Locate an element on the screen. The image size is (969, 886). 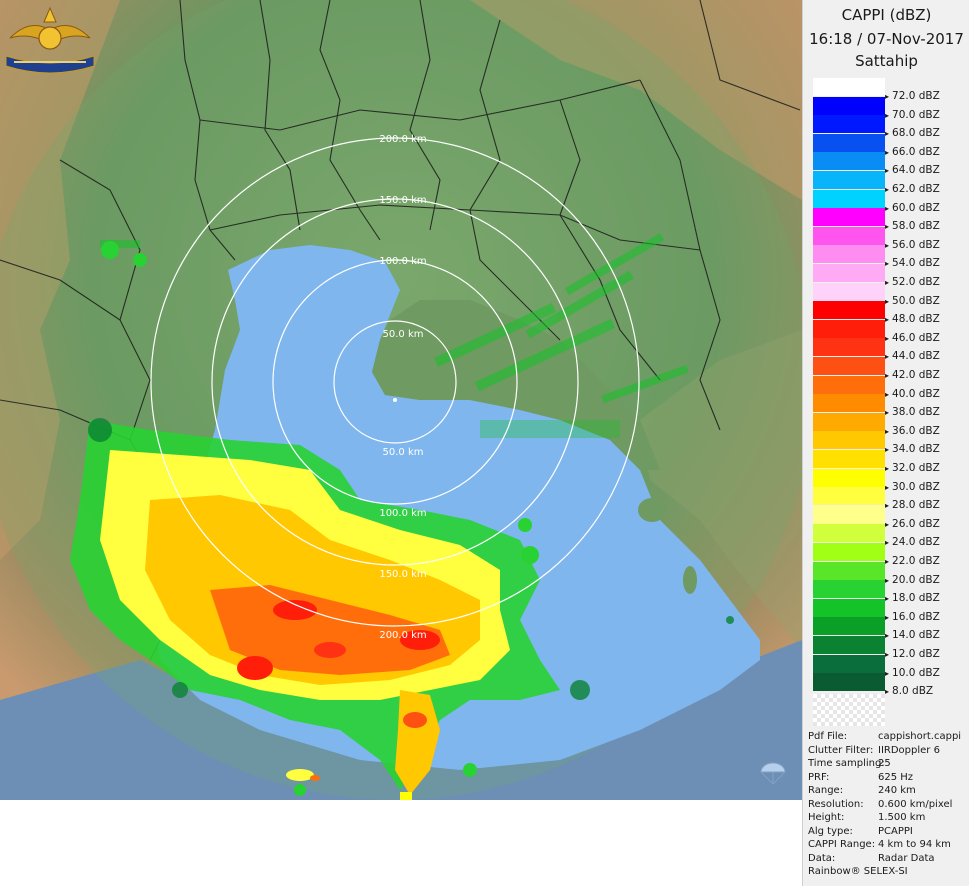
northeastern-highlands is located at coordinates (636, 100).